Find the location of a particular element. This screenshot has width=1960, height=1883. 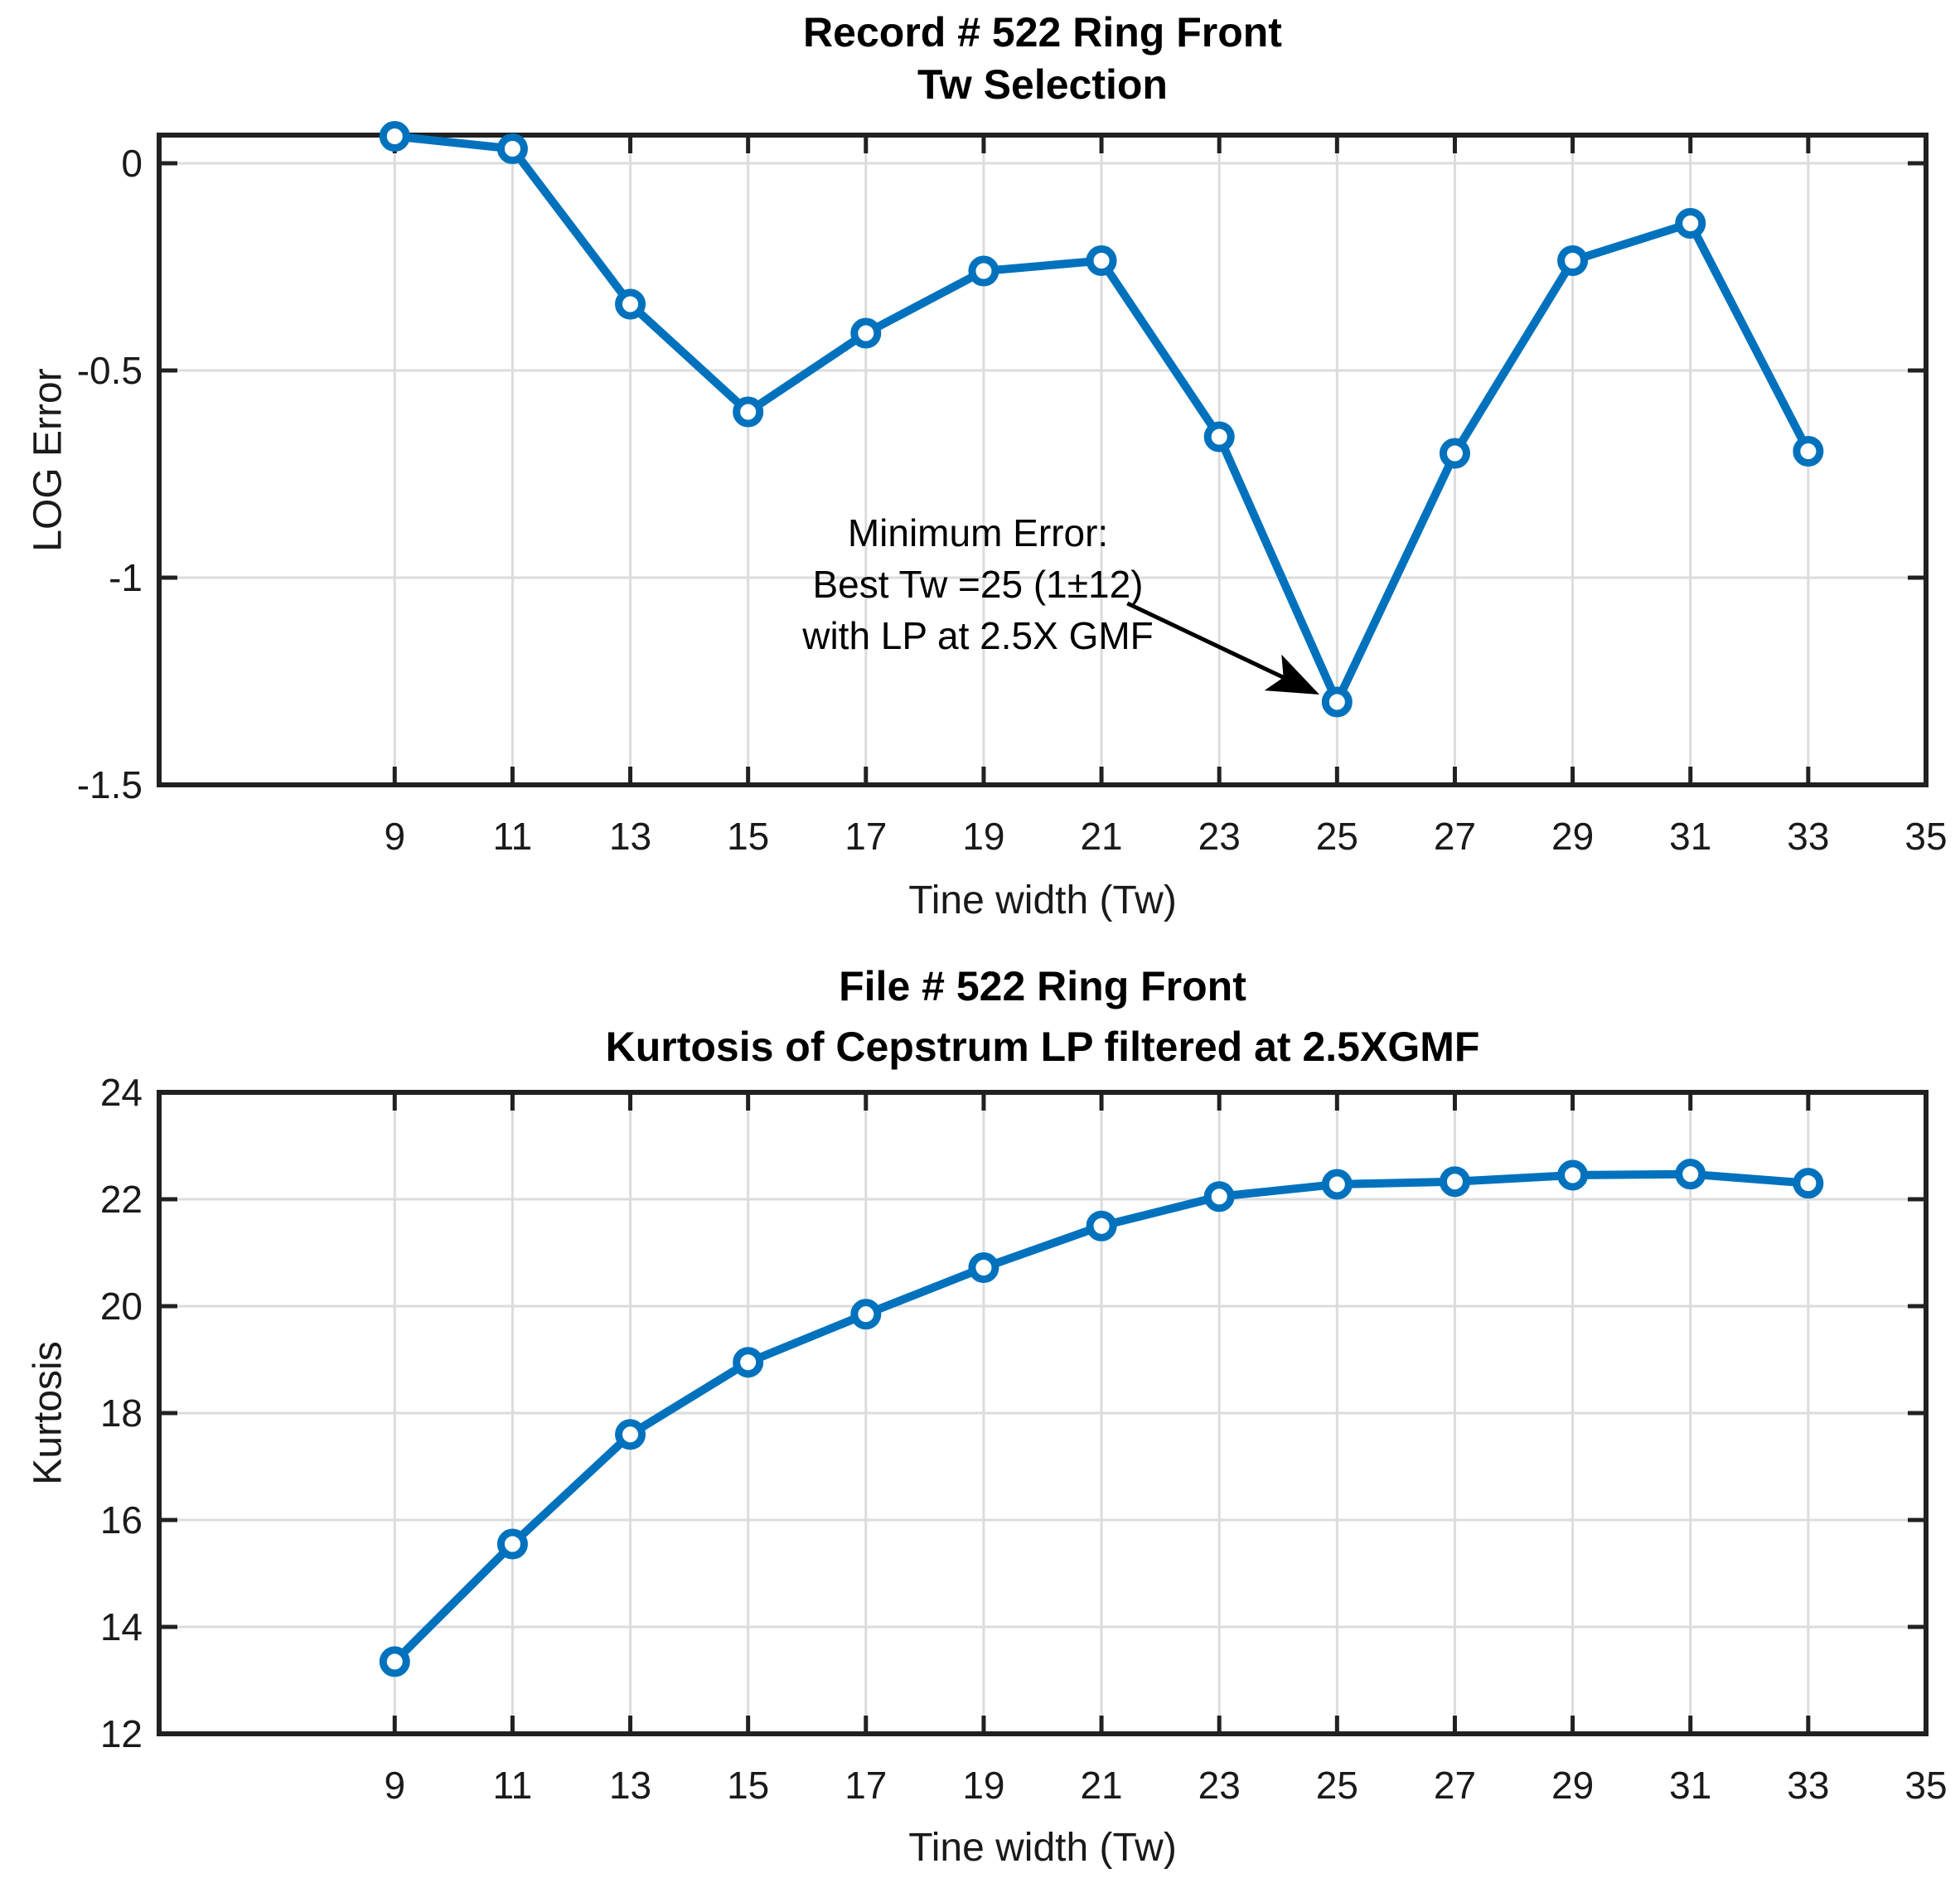

annotation-arrow-head is located at coordinates (1292, 675).